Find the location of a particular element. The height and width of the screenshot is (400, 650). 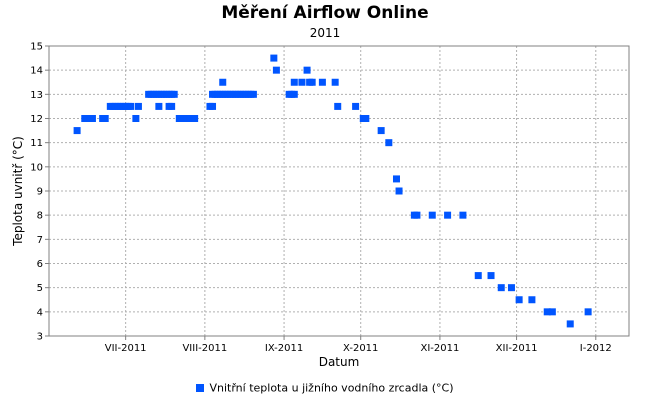

x-axis-title: Datum is located at coordinates (339, 362).